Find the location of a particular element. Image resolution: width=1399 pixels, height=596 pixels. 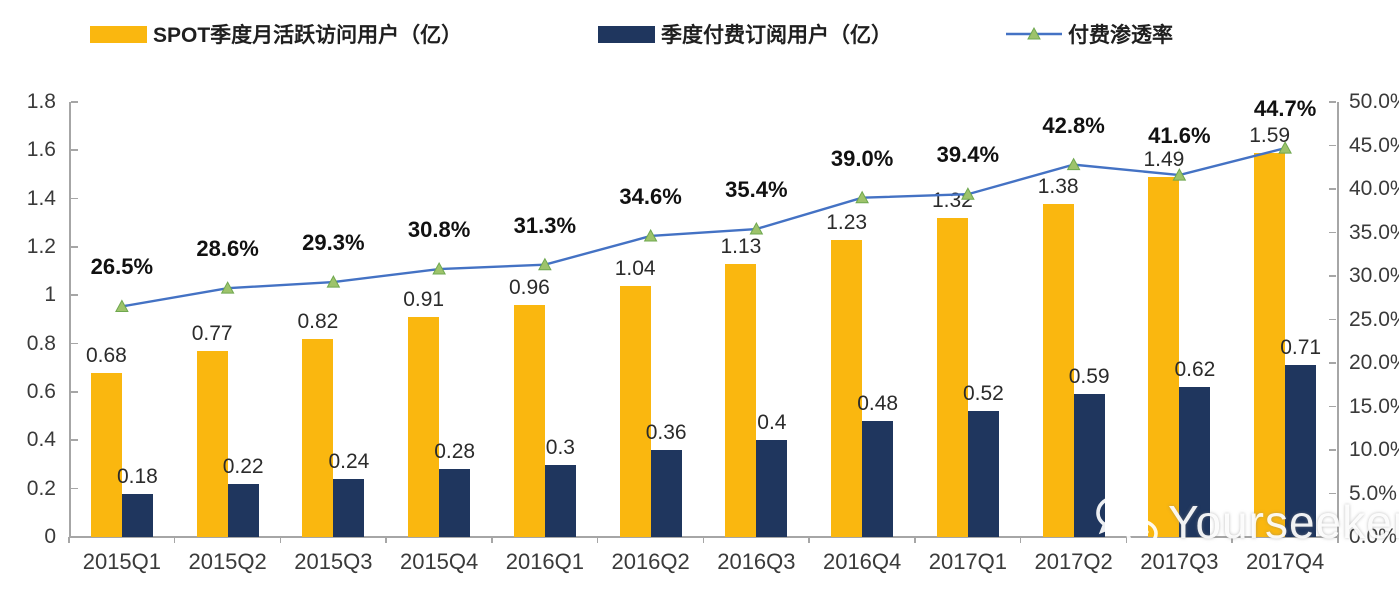

legend-label-subs: 季度付费订阅用户（亿） is located at coordinates (776, 35).